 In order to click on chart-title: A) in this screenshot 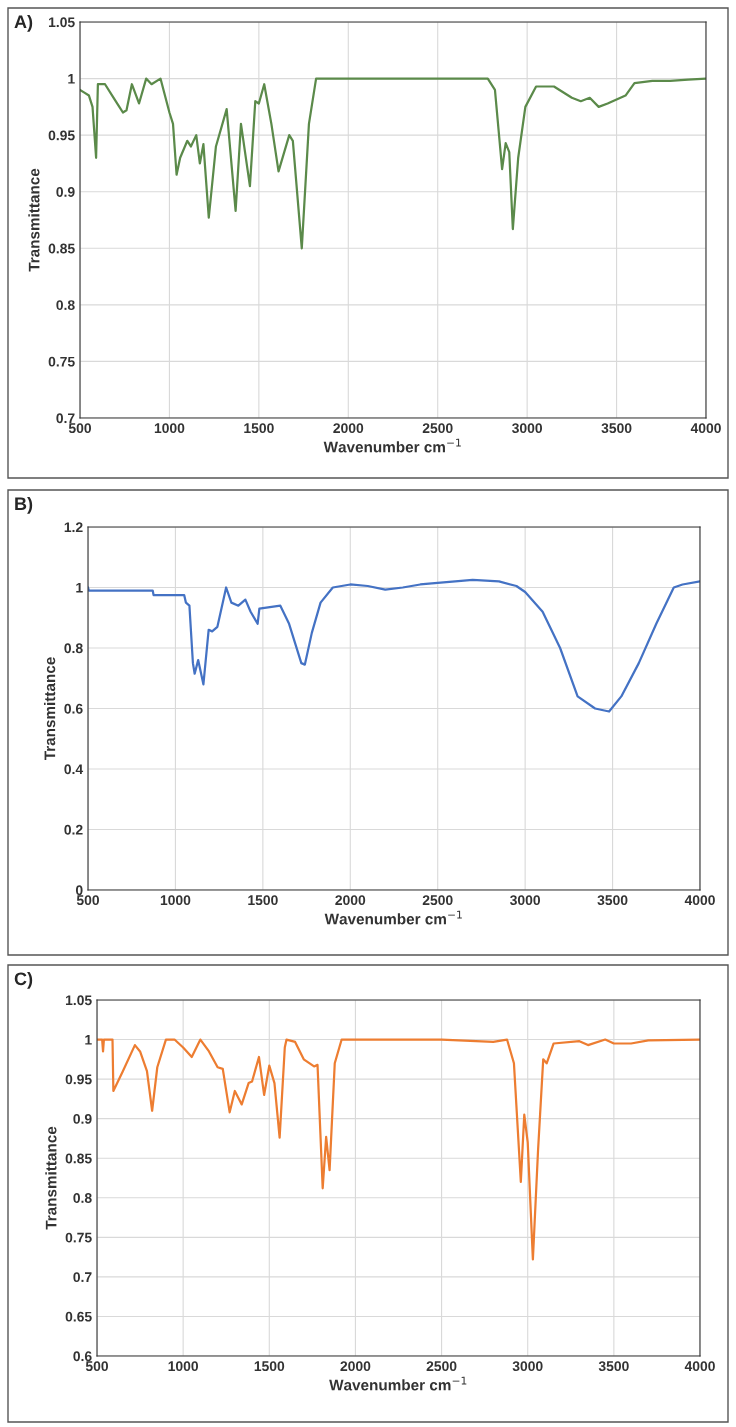, I will do `click(23, 23)`.